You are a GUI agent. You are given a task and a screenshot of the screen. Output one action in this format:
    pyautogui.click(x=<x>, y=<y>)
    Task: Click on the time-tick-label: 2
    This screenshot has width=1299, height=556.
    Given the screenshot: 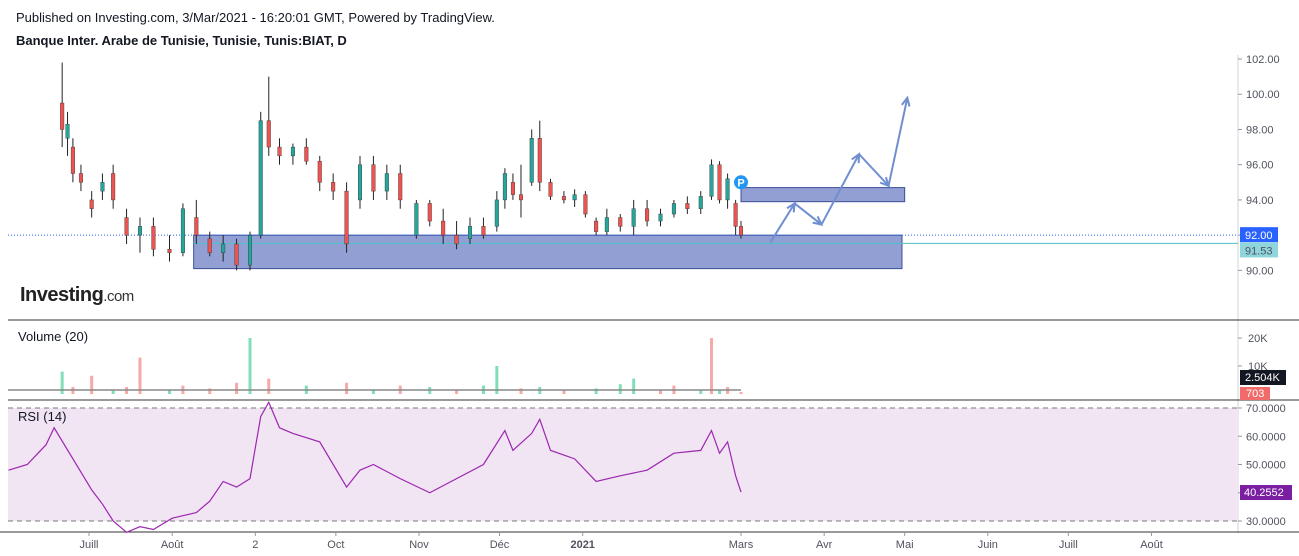 What is the action you would take?
    pyautogui.click(x=255, y=545)
    